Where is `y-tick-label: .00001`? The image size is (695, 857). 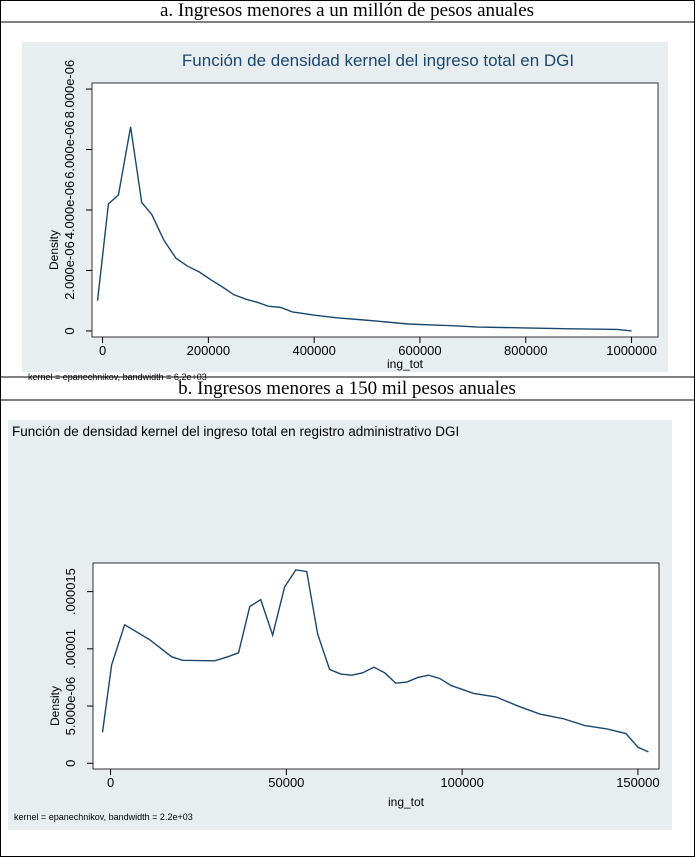
y-tick-label: .00001 is located at coordinates (70, 649).